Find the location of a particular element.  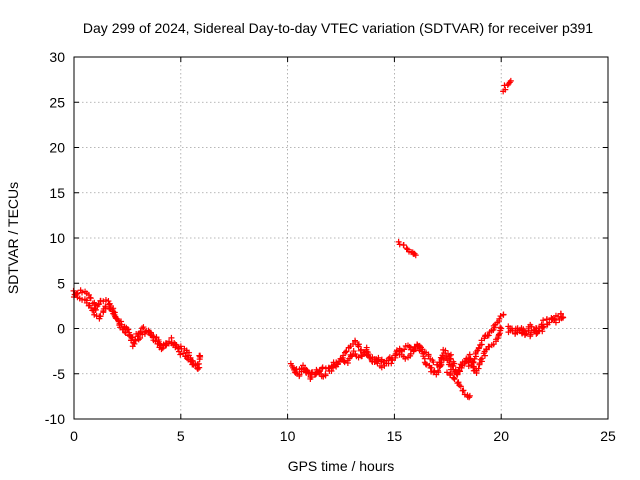

x-tick-label: 5 is located at coordinates (181, 436).